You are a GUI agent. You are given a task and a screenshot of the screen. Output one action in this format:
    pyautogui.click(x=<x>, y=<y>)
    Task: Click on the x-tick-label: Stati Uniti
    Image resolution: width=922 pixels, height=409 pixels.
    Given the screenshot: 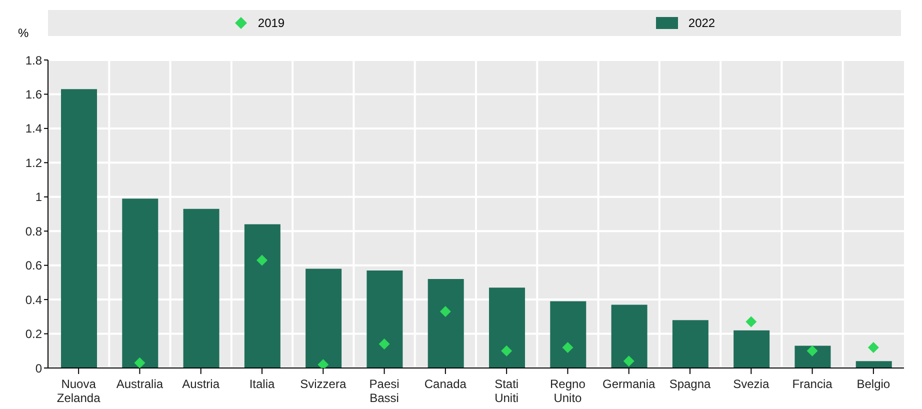 What is the action you would take?
    pyautogui.click(x=506, y=391)
    